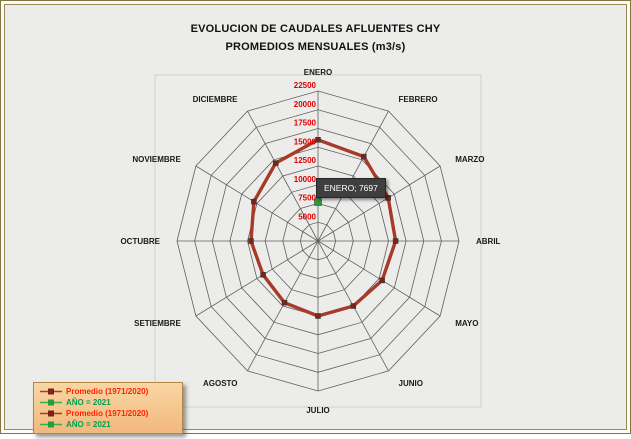  What do you see at coordinates (305, 179) in the screenshot?
I see `radial-tick-label: 10000` at bounding box center [305, 179].